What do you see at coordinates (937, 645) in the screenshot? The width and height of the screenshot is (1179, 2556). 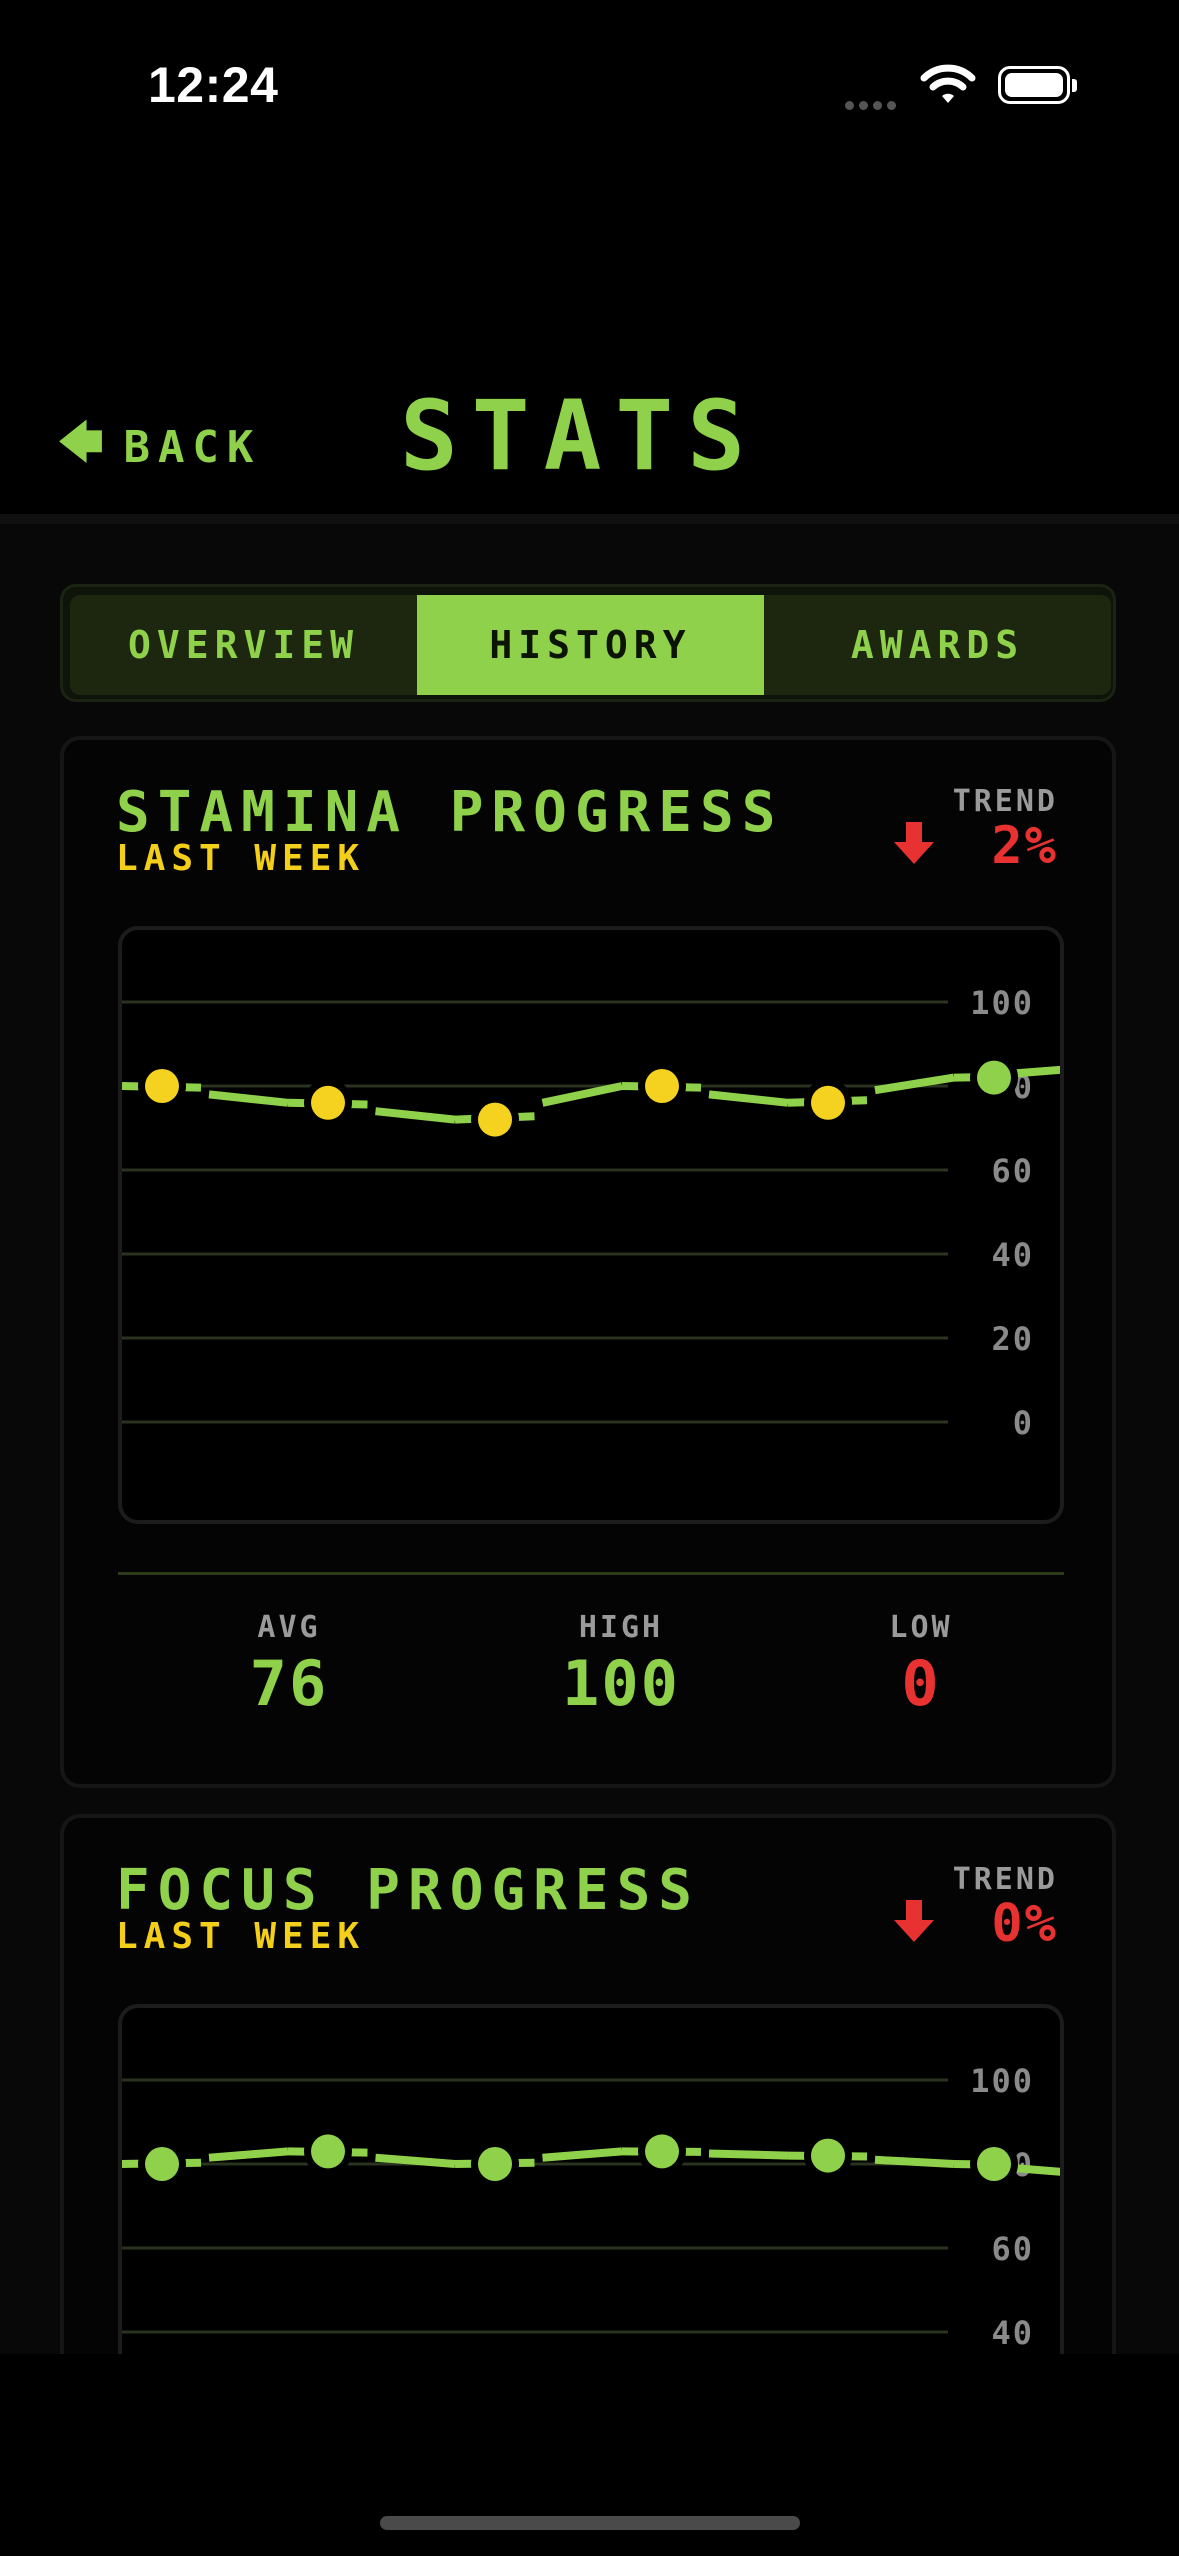 I see `tab-awards: AWARDS` at bounding box center [937, 645].